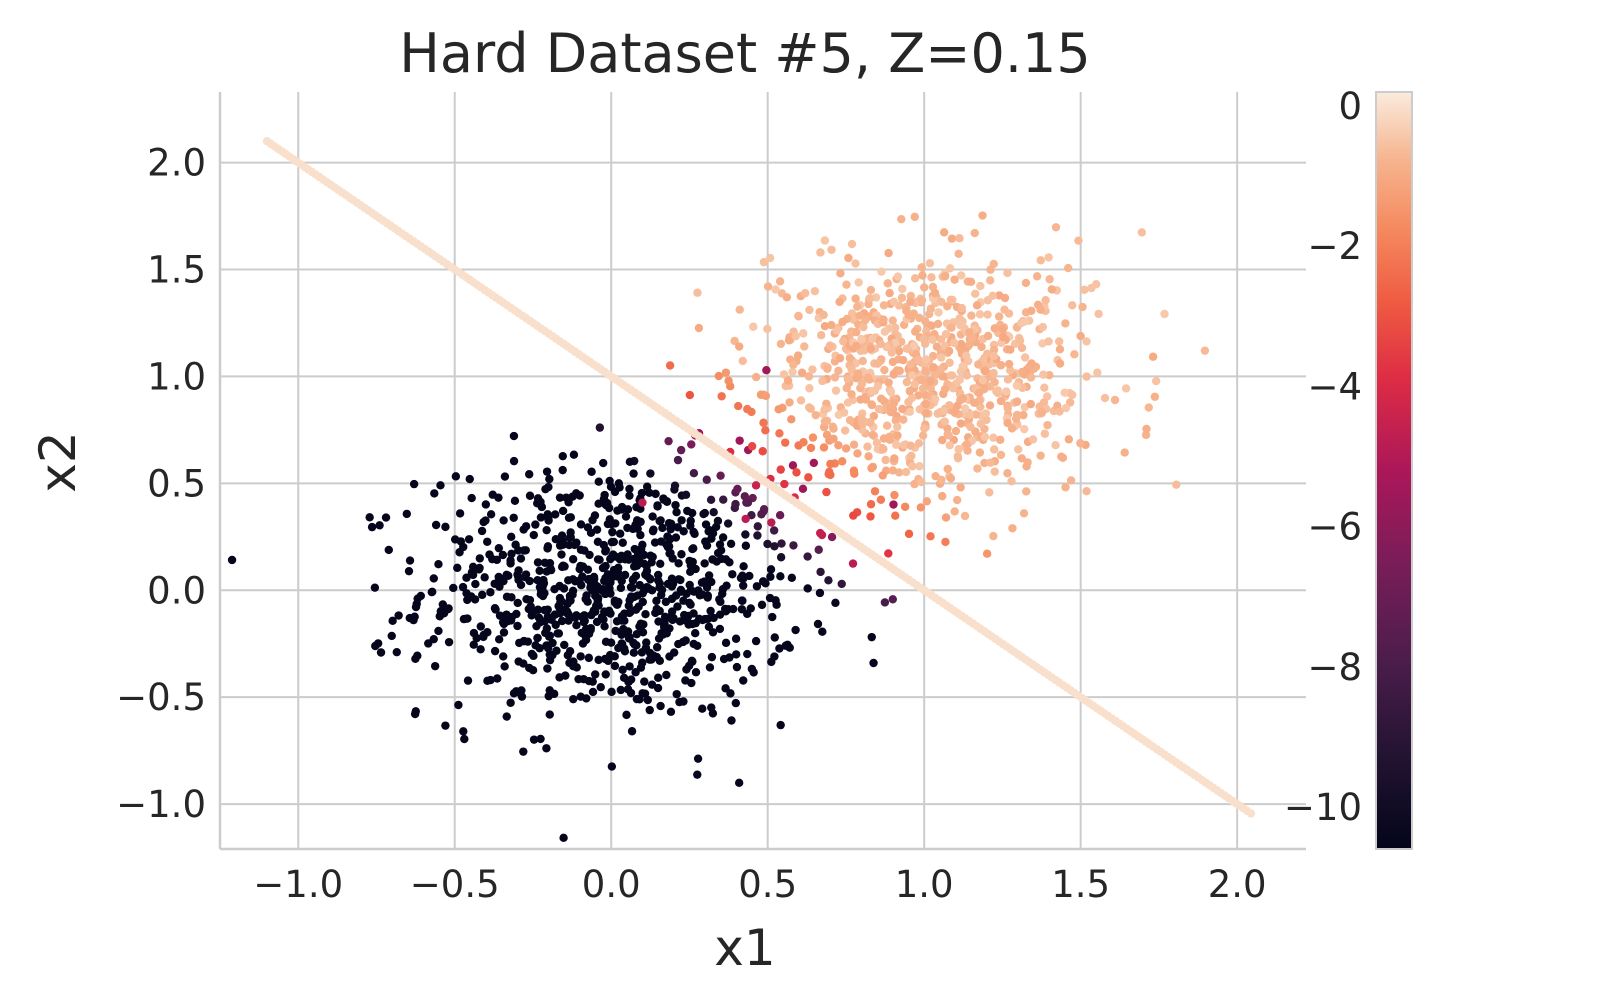 This screenshot has width=1600, height=1000. I want to click on colorbar-tick-label: −10, so click(1323, 807).